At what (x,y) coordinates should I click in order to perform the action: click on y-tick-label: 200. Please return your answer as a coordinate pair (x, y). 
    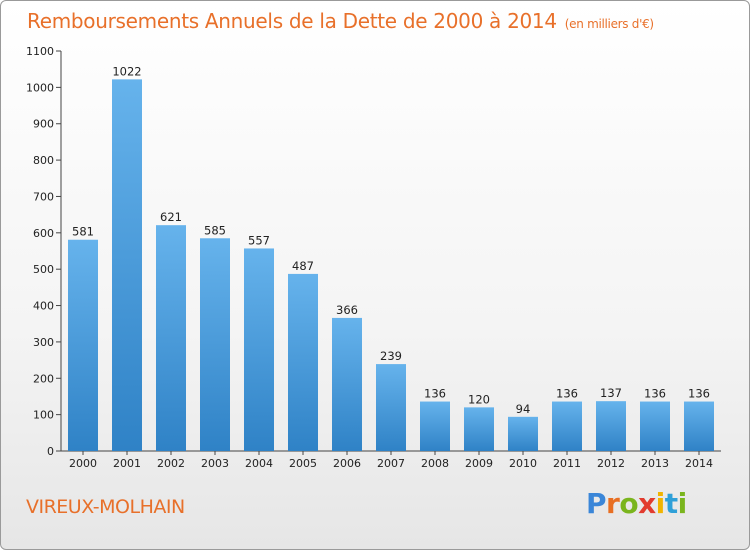
    Looking at the image, I should click on (43, 378).